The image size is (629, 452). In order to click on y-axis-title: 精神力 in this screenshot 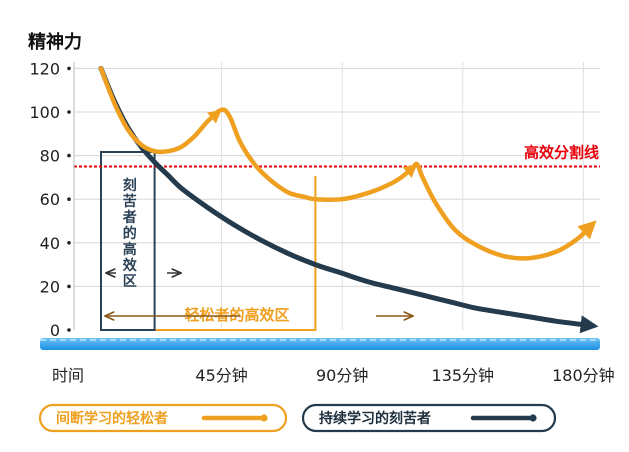, I will do `click(55, 42)`.